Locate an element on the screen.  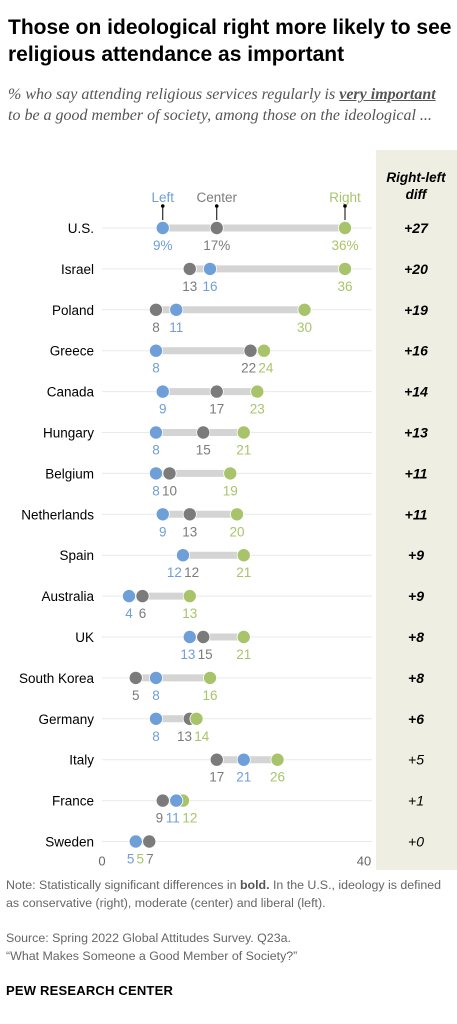
dot-center-hungary is located at coordinates (203, 432).